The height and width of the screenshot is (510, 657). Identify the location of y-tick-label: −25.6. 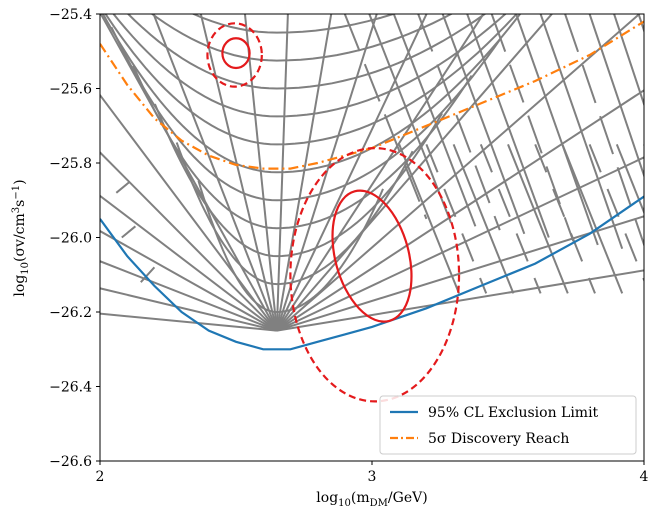
(70, 90).